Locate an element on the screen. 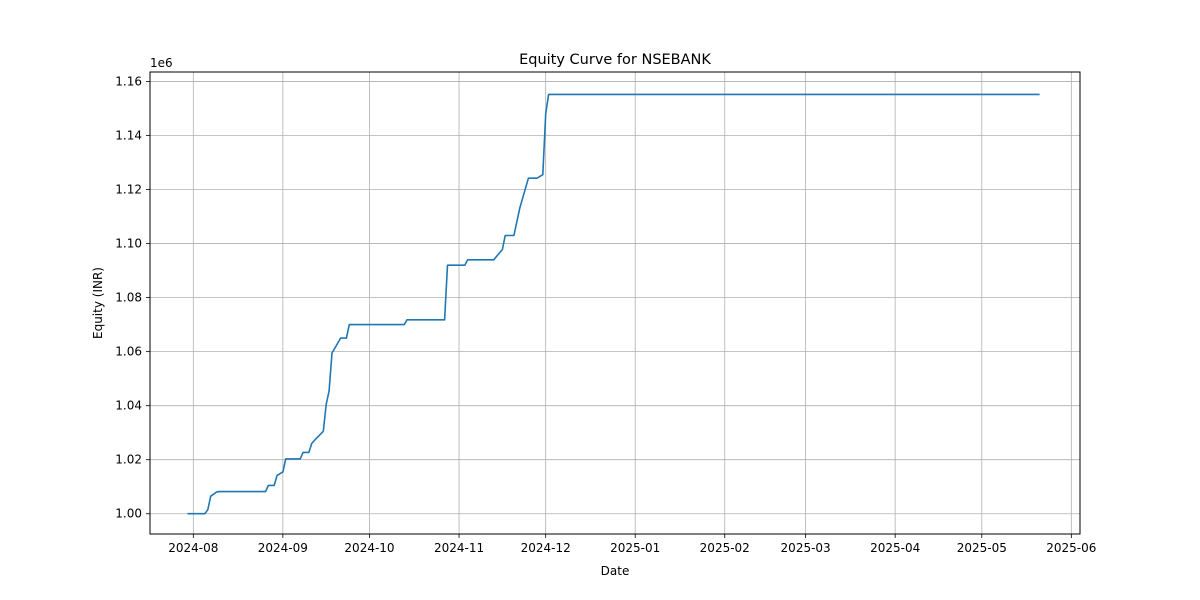  y-tick-label: 1.00 is located at coordinates (128, 514).